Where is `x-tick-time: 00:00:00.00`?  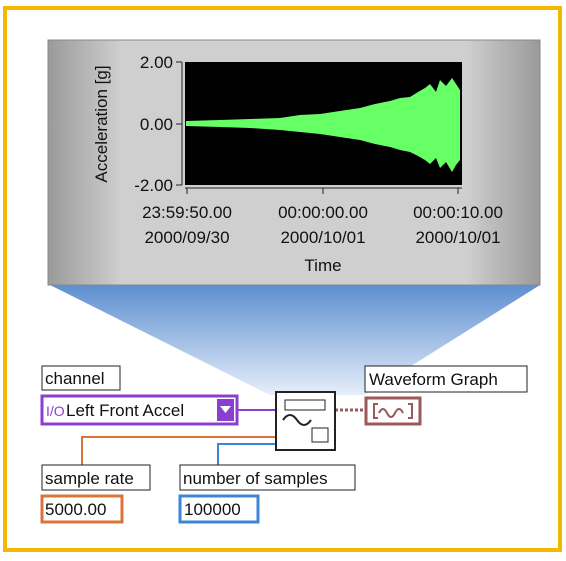
x-tick-time: 00:00:00.00 is located at coordinates (323, 212).